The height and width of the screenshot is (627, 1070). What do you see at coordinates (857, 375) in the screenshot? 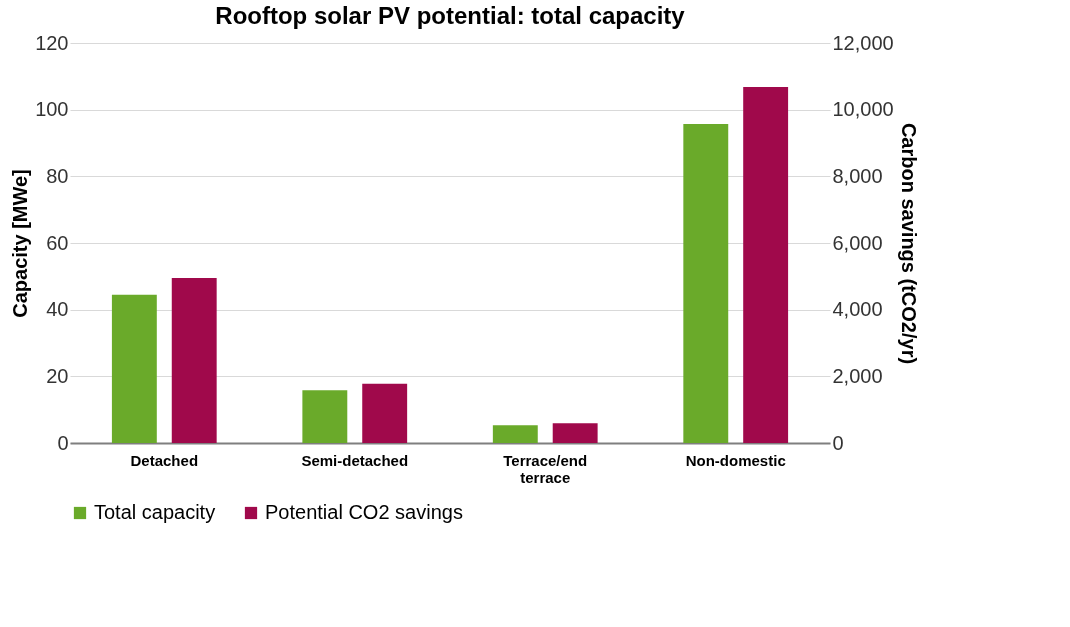
I see `y2-tick-label: 2,000` at bounding box center [857, 375].